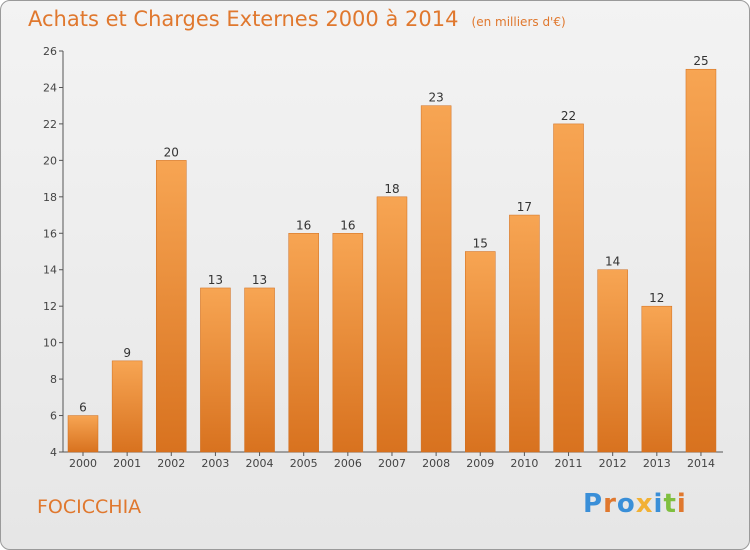  I want to click on y-tick-label: 16, so click(50, 233).